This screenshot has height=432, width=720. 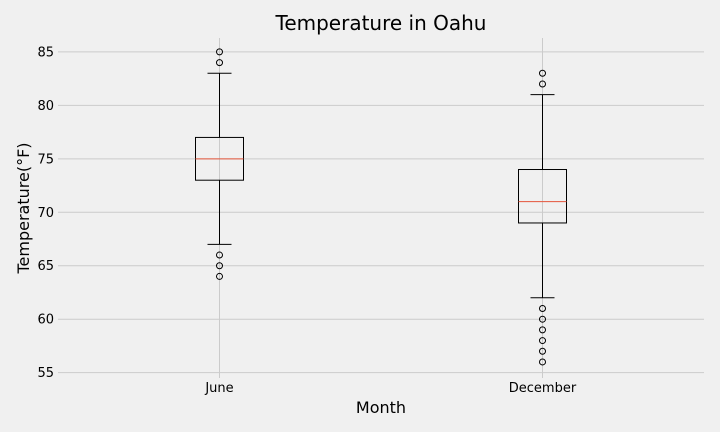 I want to click on y-tick-label: 85, so click(x=45, y=52).